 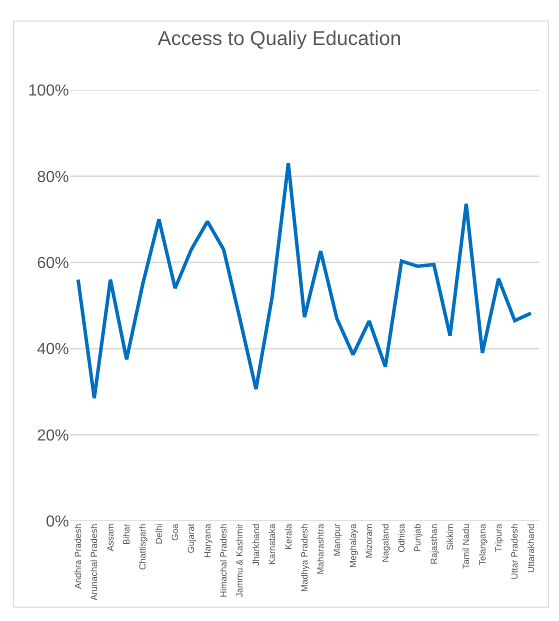 What do you see at coordinates (449, 537) in the screenshot?
I see `x-tick-label: Sikkim` at bounding box center [449, 537].